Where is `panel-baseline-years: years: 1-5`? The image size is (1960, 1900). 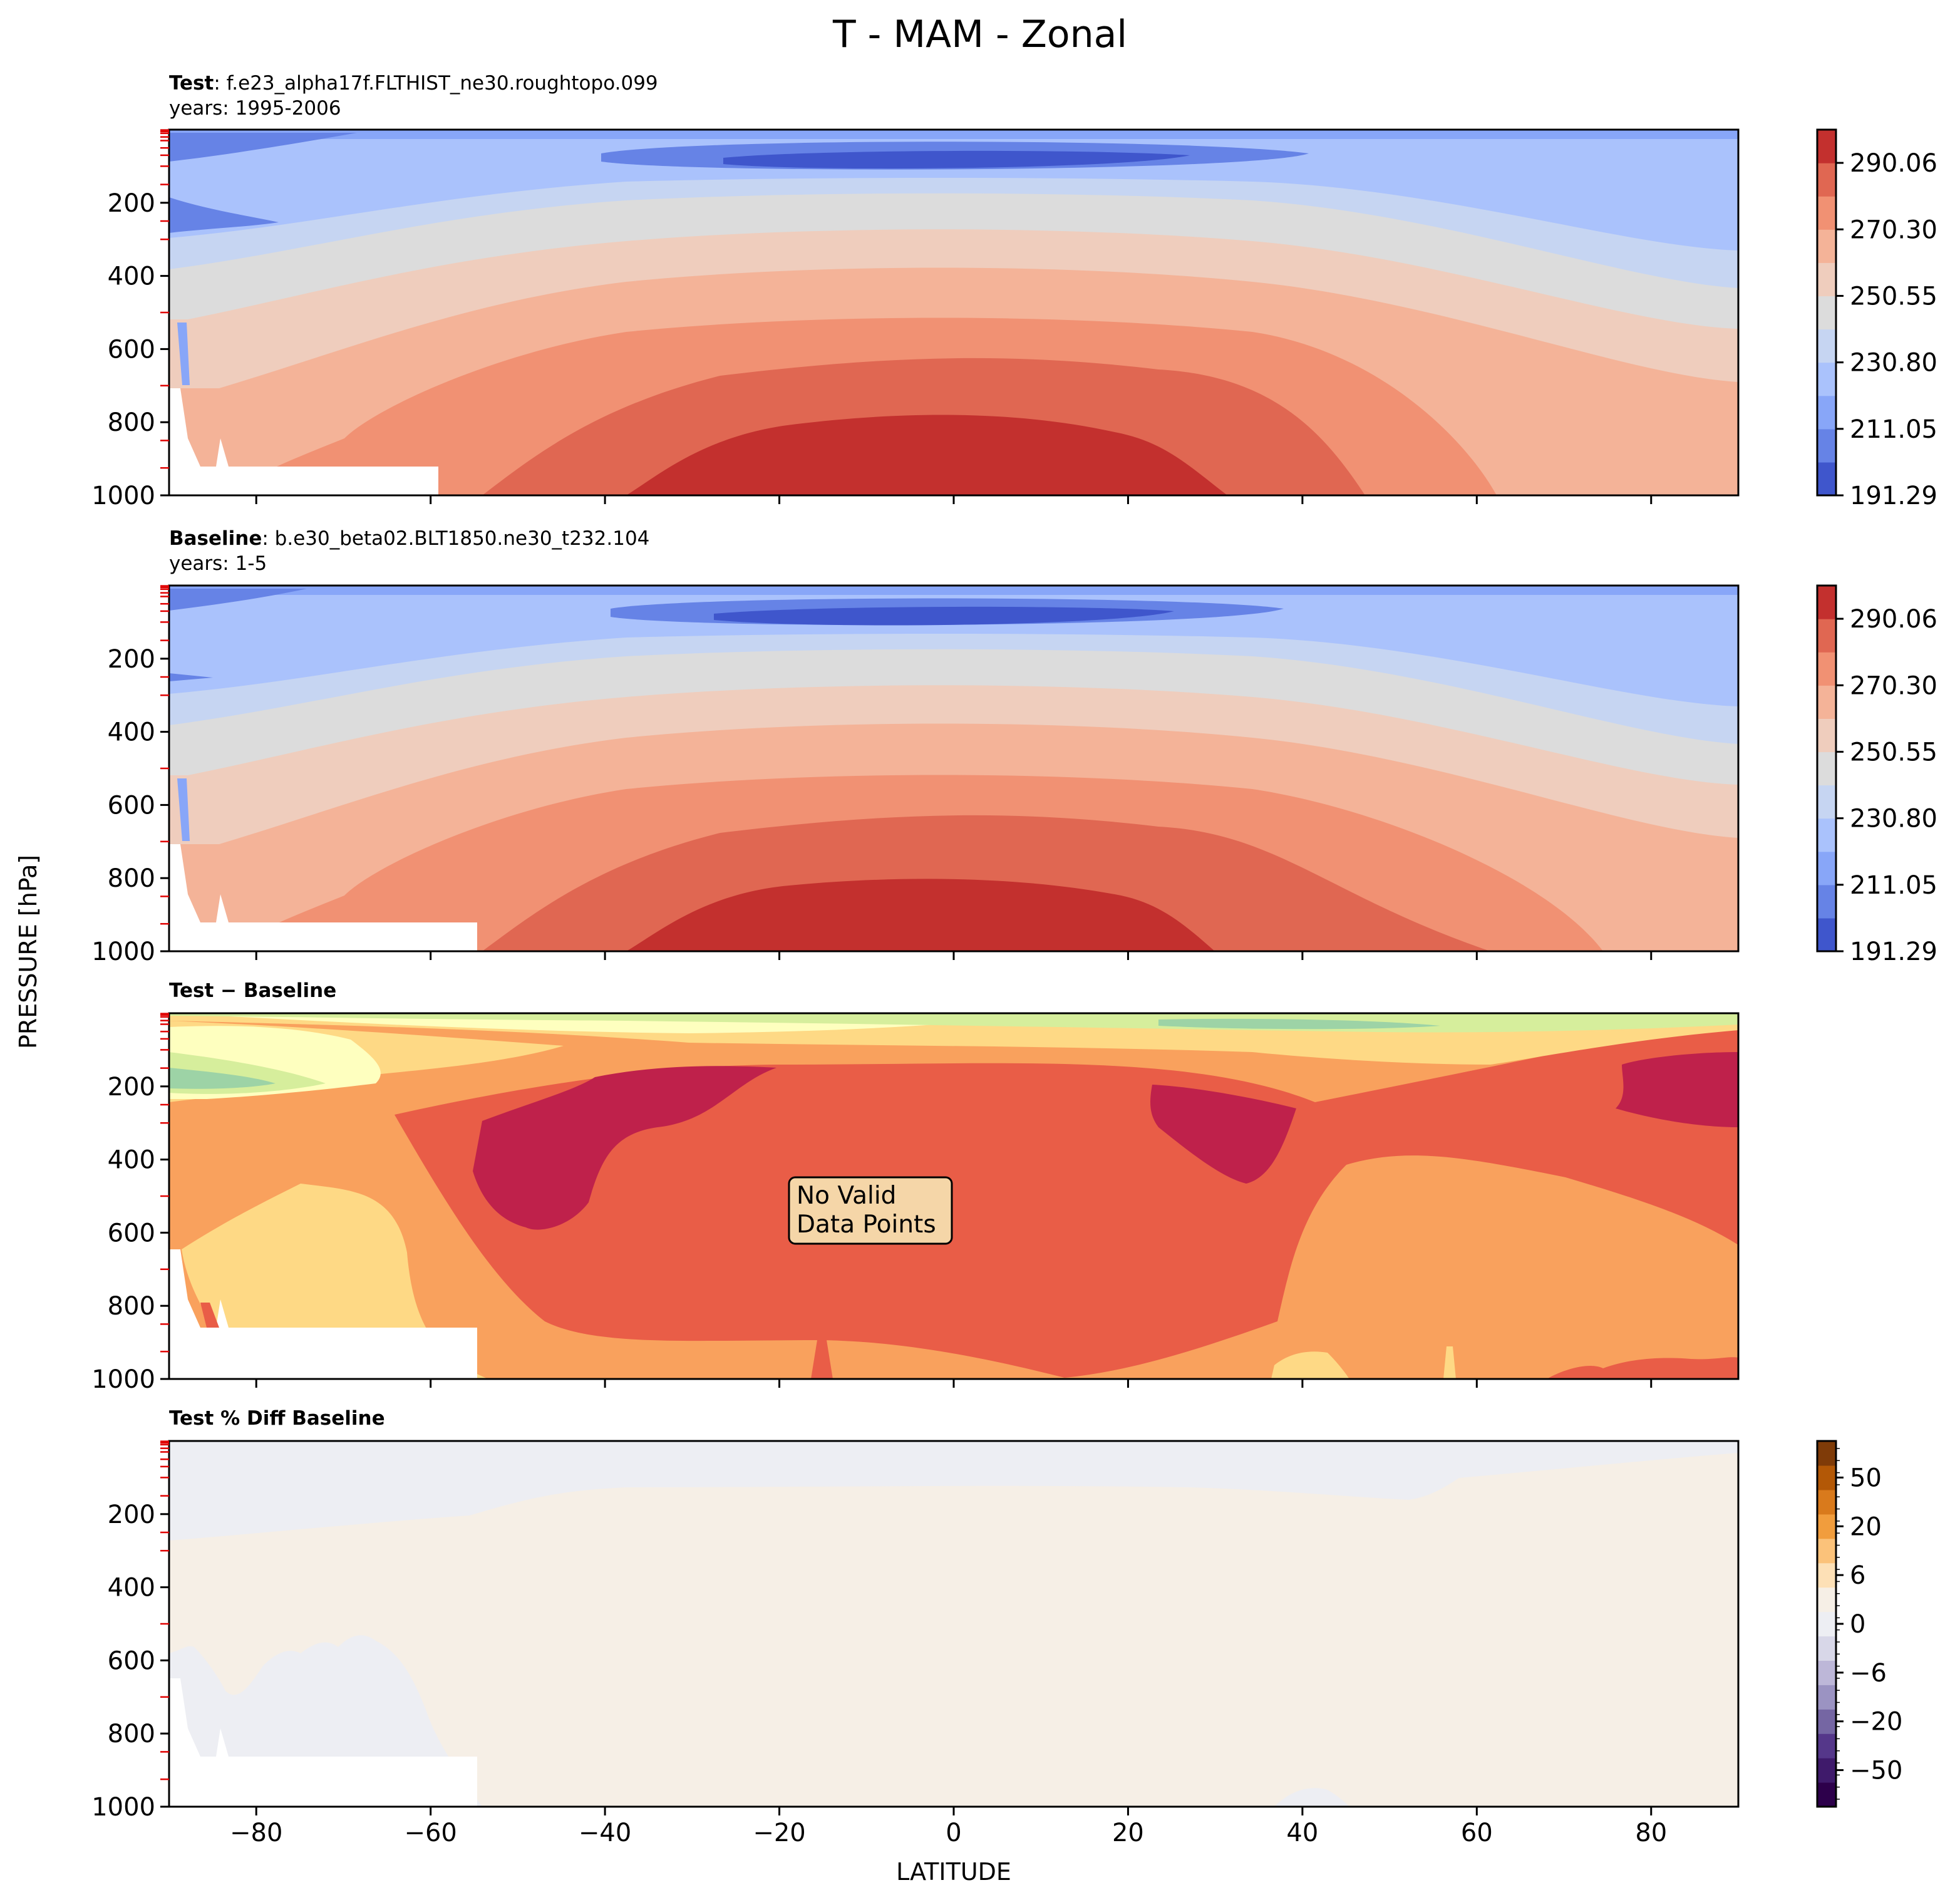
panel-baseline-years: years: 1-5 is located at coordinates (218, 563).